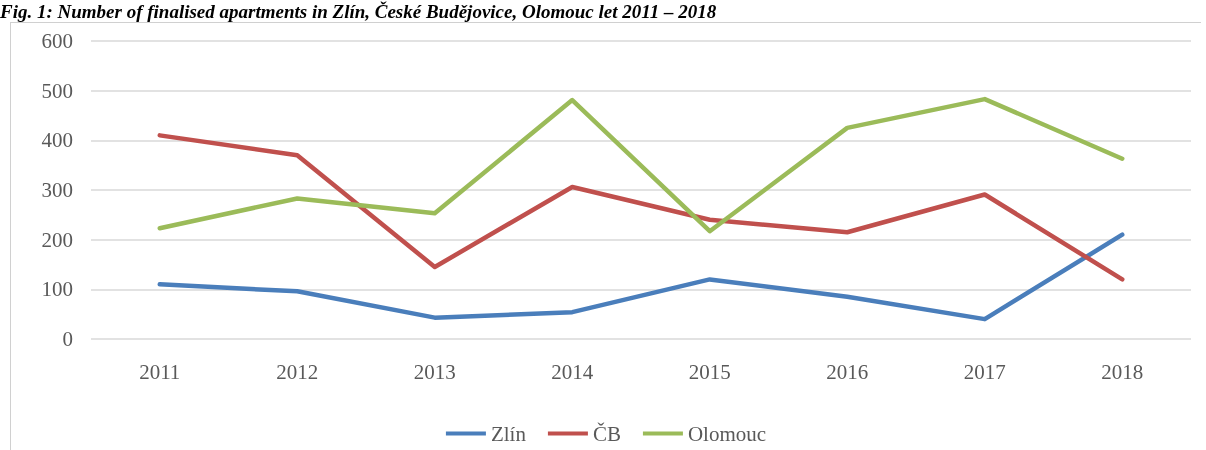  I want to click on chart-title: Fig. 1: Number of finalised apartments in Zlín, České Budějovice, Olomouc let 2011 – 2018, so click(358, 12).